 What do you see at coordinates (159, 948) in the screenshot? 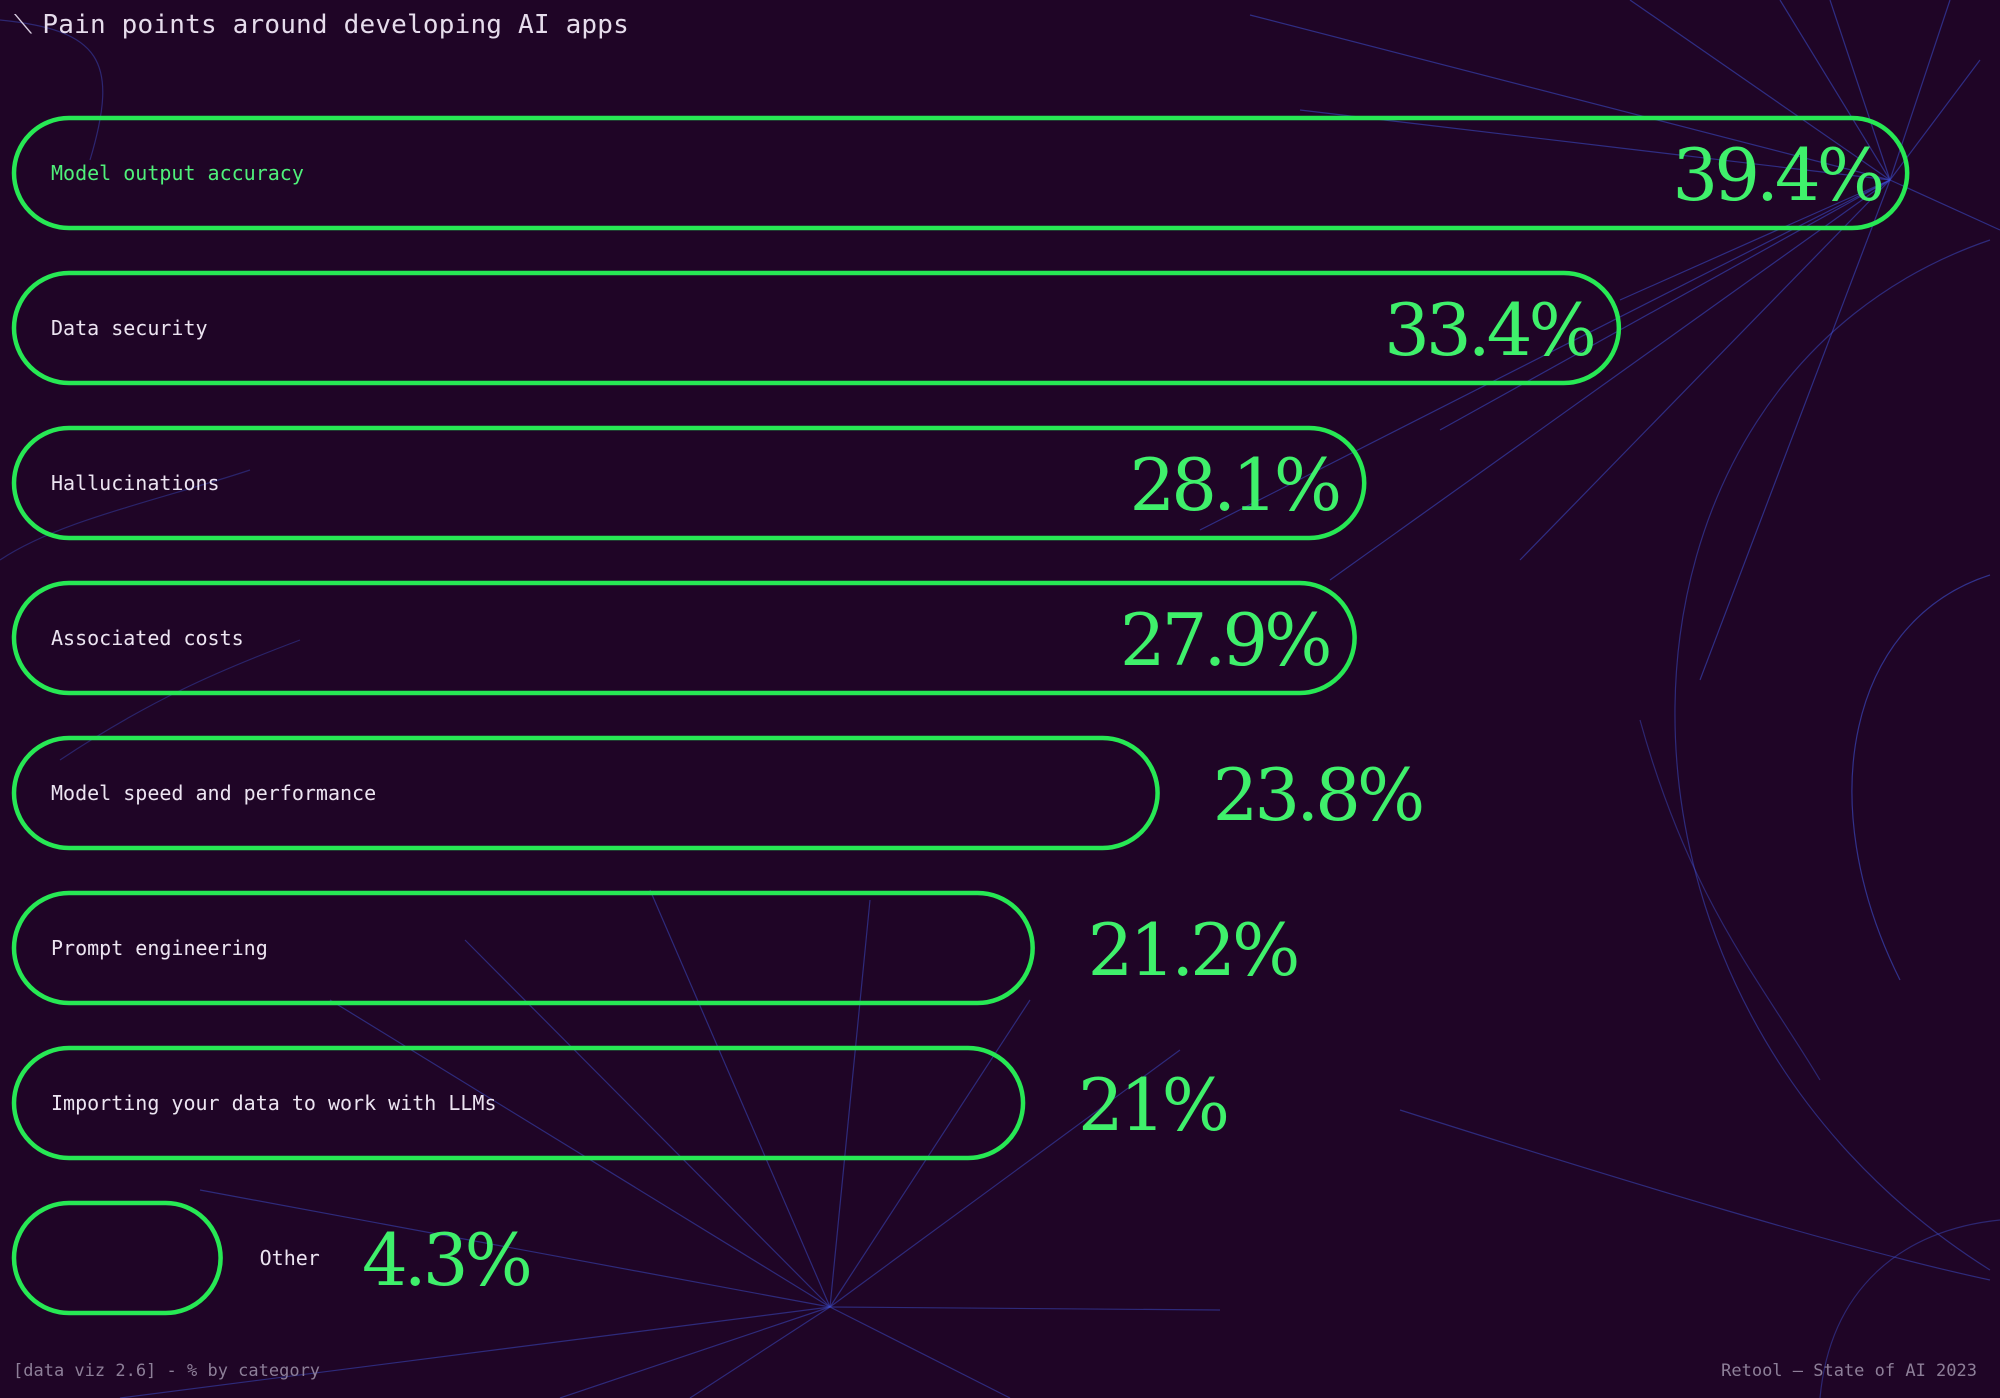
I see `category-label: Prompt engineering` at bounding box center [159, 948].